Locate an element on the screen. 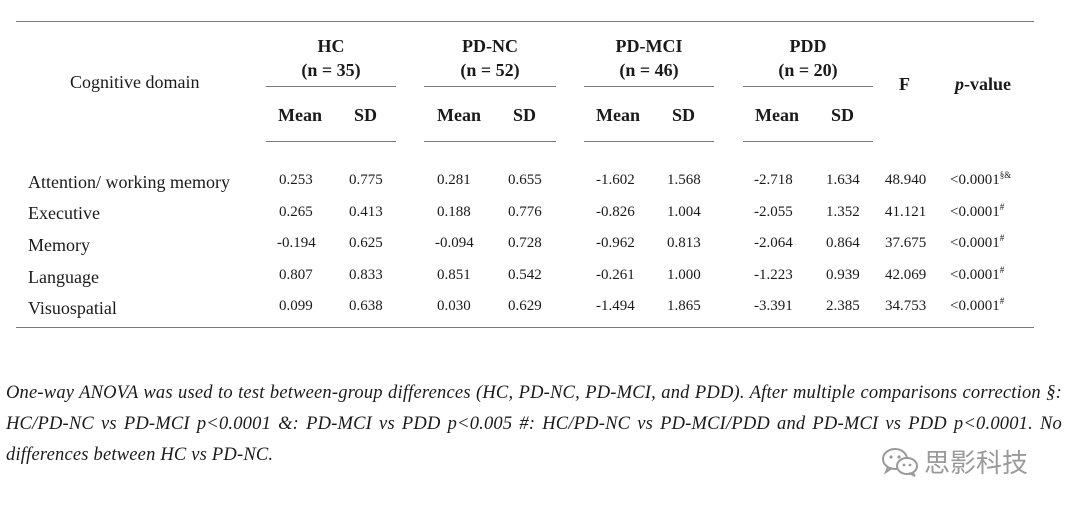 The width and height of the screenshot is (1080, 505). mean-header-pd-mci: Mean is located at coordinates (618, 115).